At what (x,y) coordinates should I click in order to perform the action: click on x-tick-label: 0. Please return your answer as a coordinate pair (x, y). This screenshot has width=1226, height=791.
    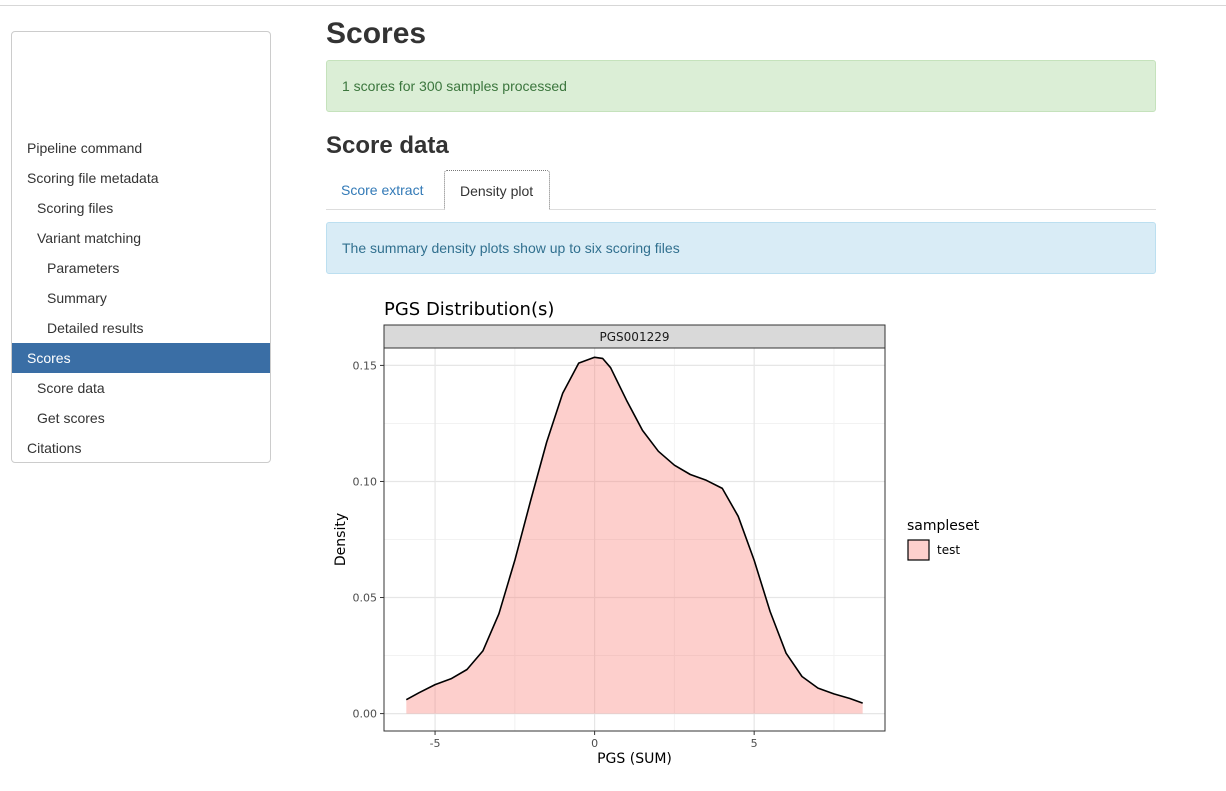
    Looking at the image, I should click on (594, 743).